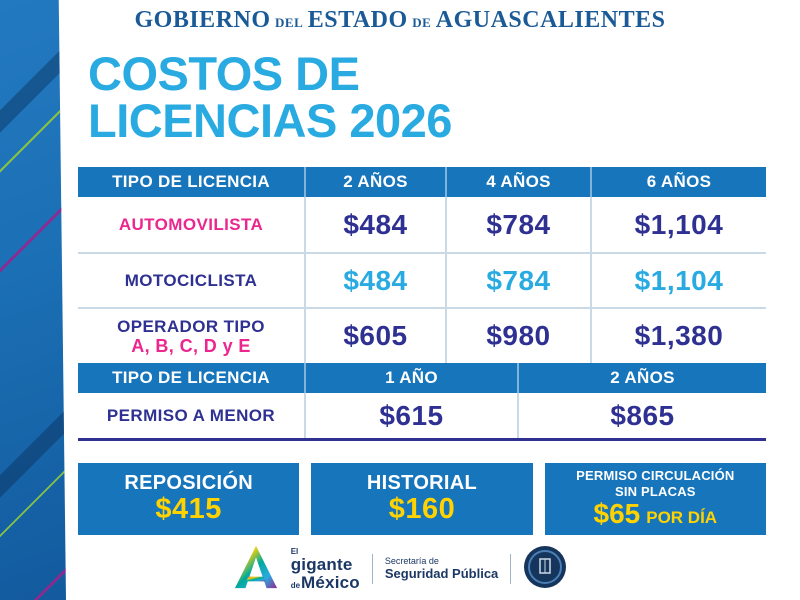  Describe the element at coordinates (422, 22) in the screenshot. I see `gov-header-word: DE` at that location.